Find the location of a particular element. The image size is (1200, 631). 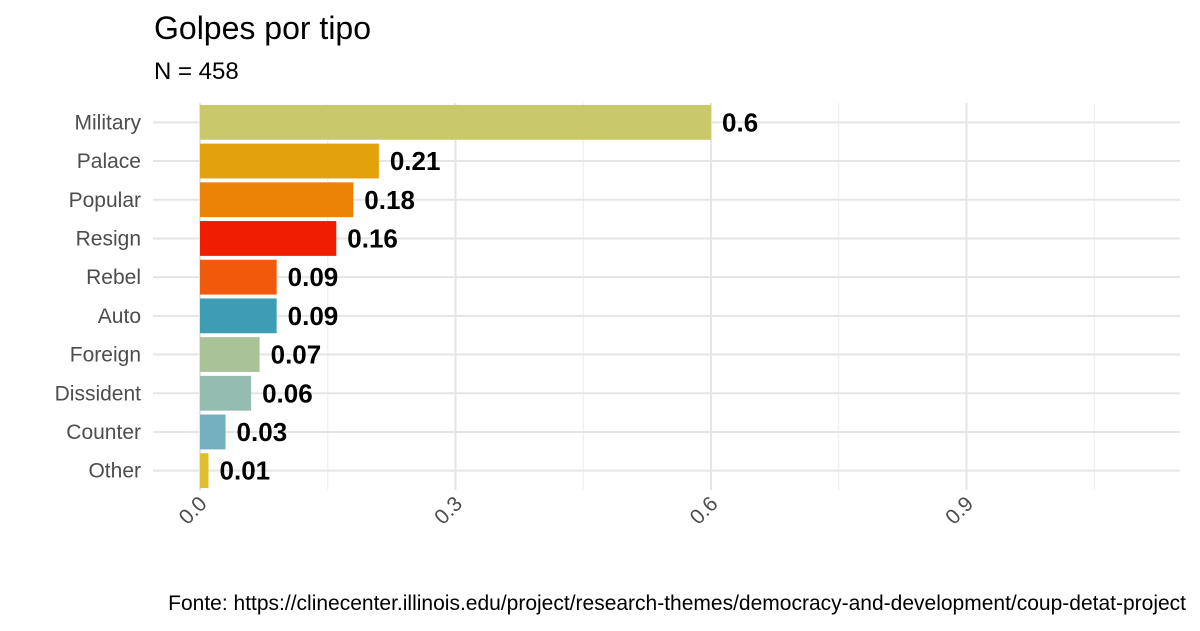

bar-counter is located at coordinates (213, 432).